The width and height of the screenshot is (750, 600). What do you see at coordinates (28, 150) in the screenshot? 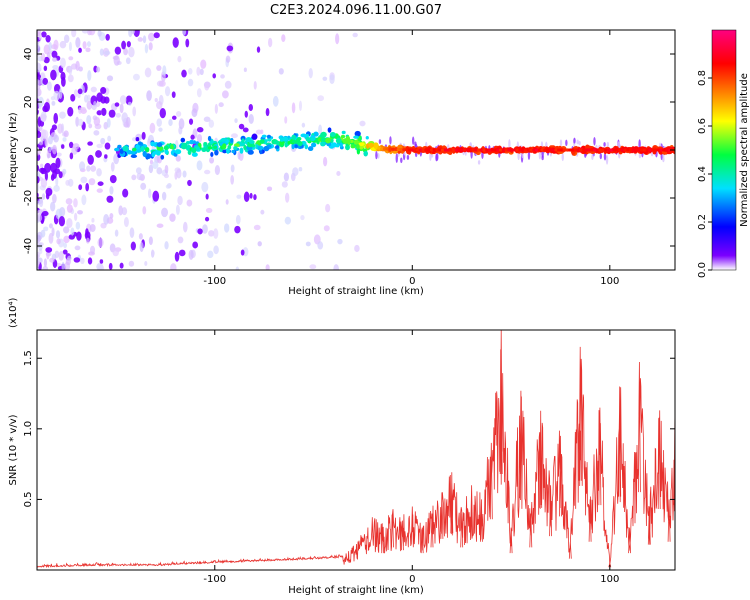
I see `y-tick-label: 0` at bounding box center [28, 150].